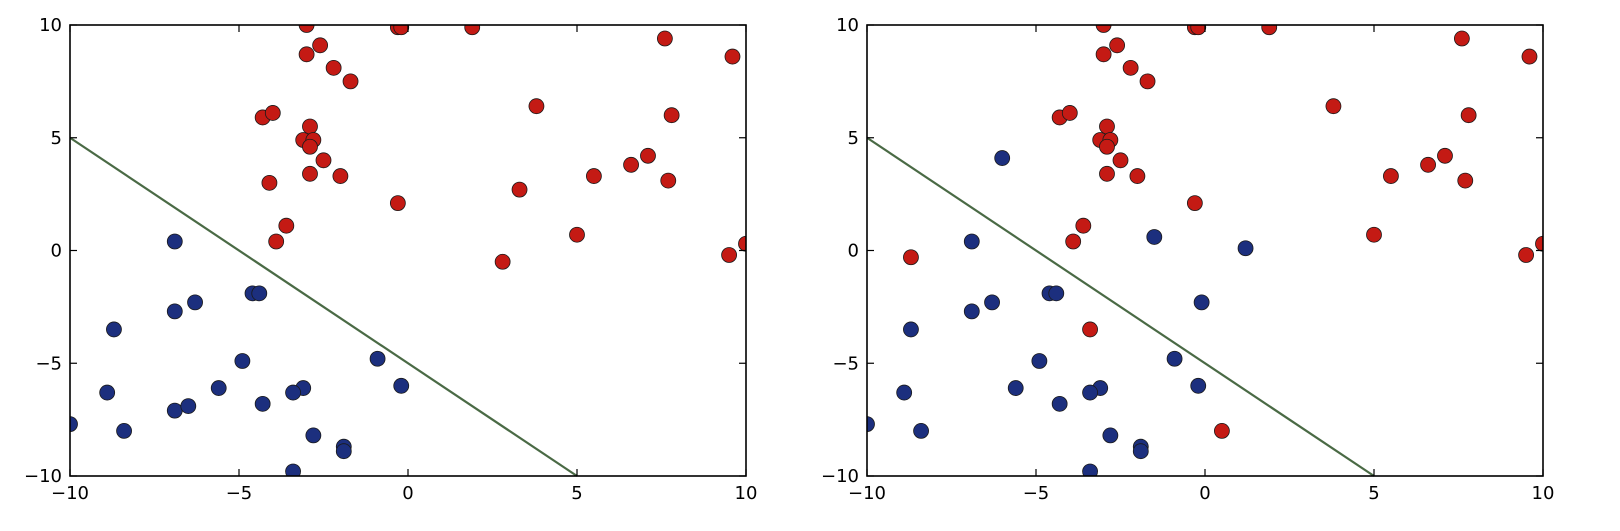 This screenshot has height=531, width=1620. Describe the element at coordinates (1373, 493) in the screenshot. I see `x-tick-label: 5` at that location.